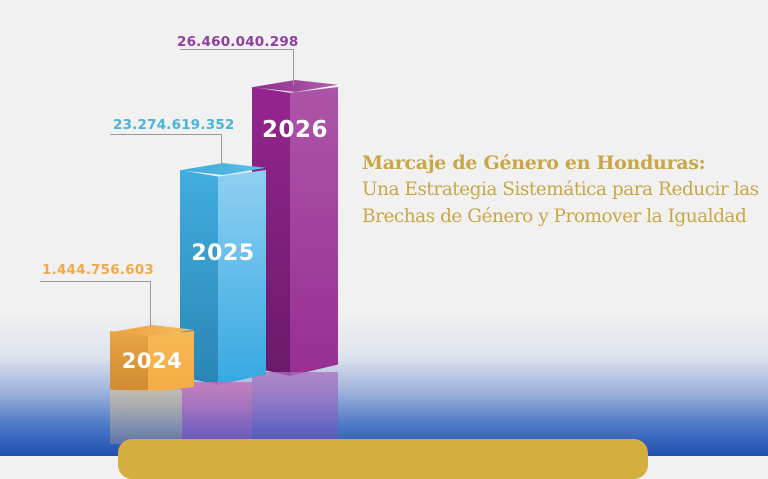  I want to click on leader-line-2025-v, so click(221, 151).